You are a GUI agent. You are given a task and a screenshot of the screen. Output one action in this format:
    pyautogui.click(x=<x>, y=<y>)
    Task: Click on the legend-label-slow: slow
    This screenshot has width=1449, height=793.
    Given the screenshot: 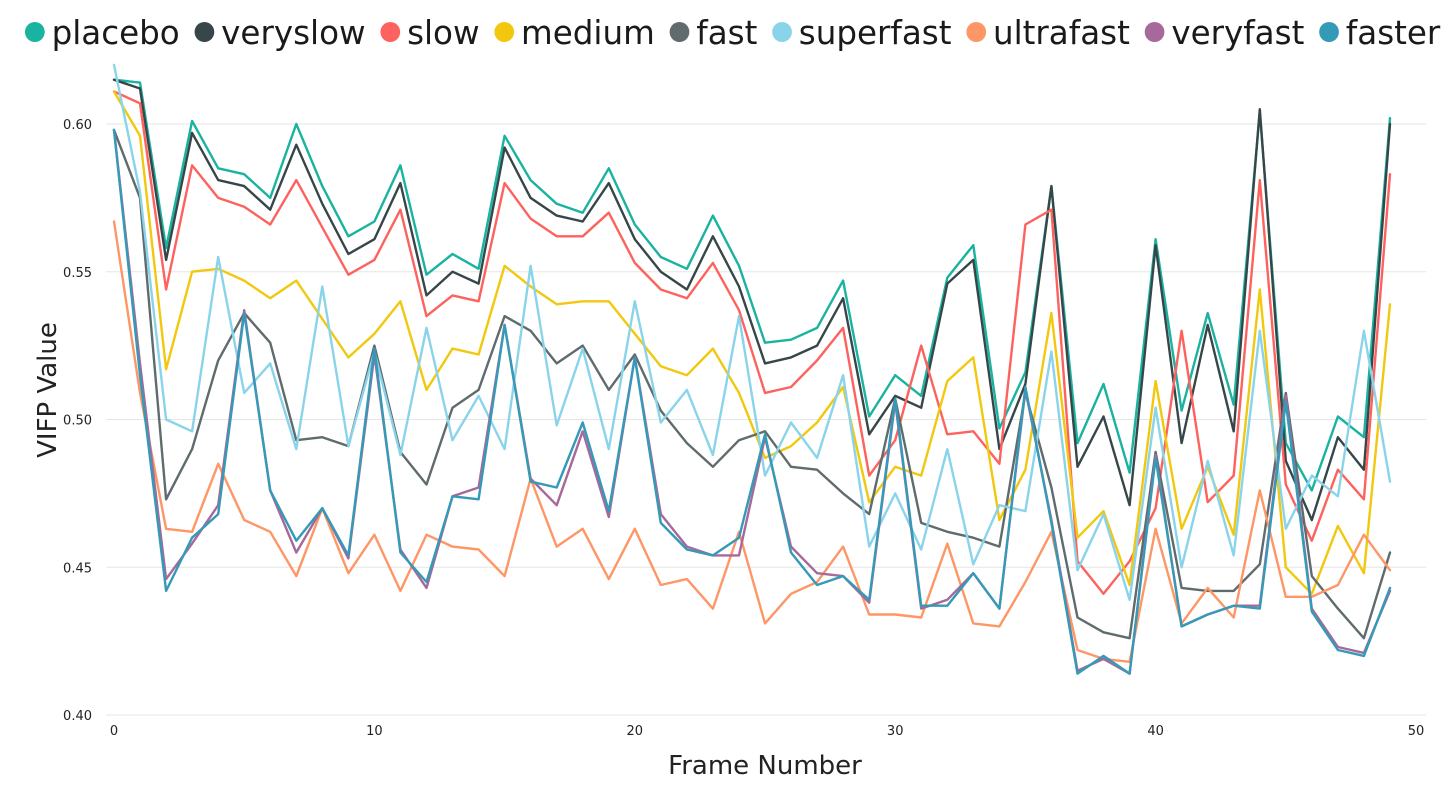 What is the action you would take?
    pyautogui.click(x=443, y=33)
    